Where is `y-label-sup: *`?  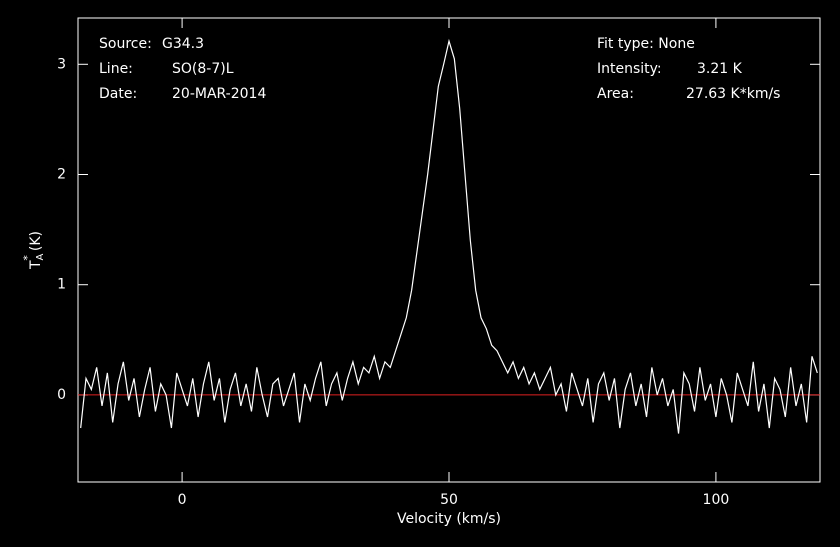 y-label-sup: * is located at coordinates (27, 258).